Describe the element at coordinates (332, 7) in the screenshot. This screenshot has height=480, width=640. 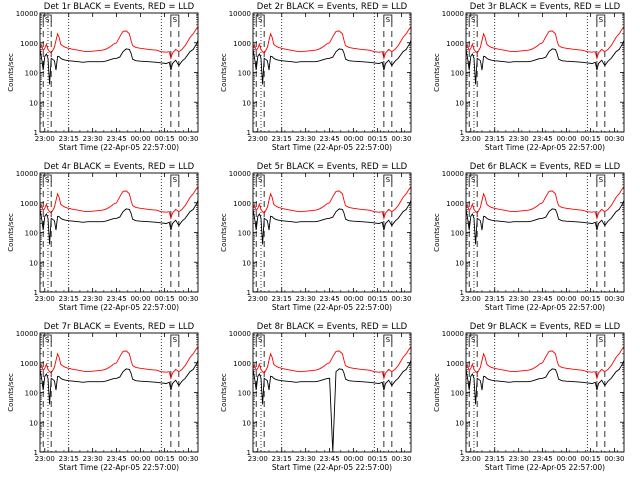
I see `panel-title: Det 2r BLACK = Events, RED = LLD` at that location.